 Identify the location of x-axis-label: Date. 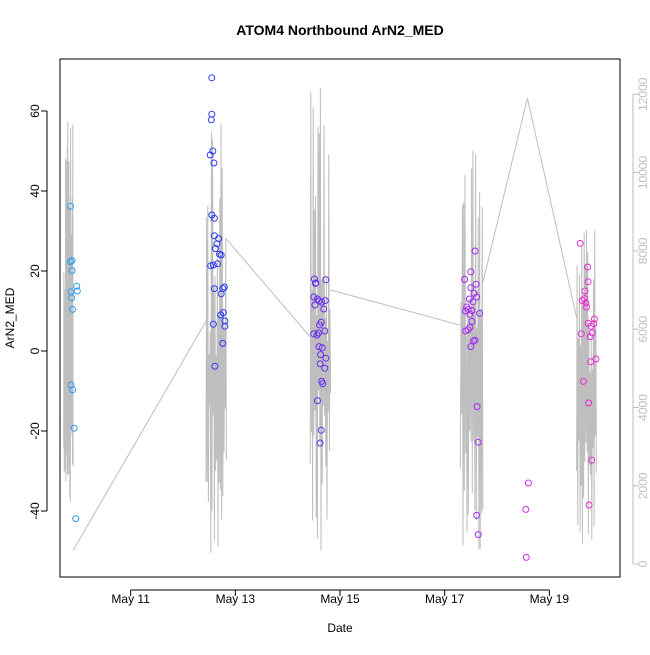
(340, 628).